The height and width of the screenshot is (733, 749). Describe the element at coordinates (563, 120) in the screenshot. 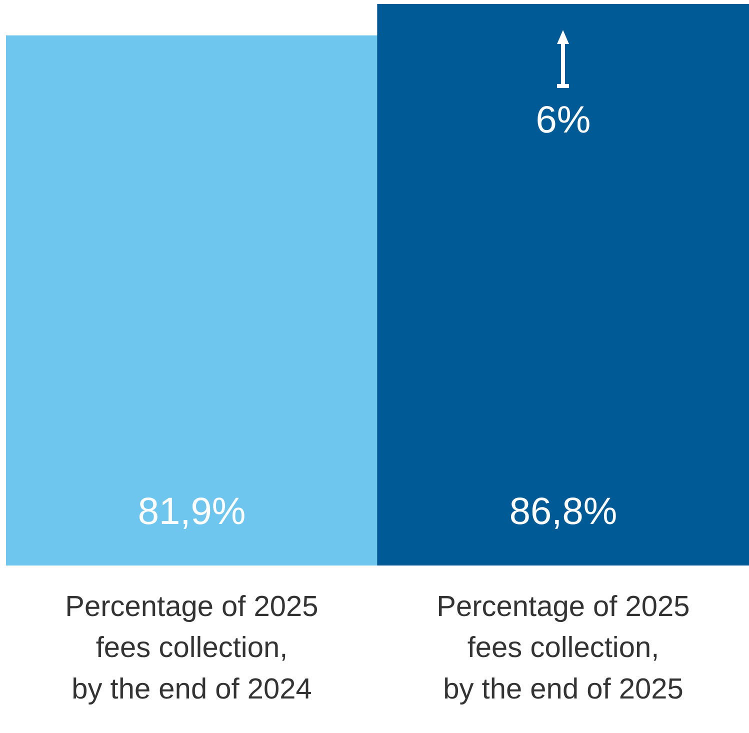

I see `annotation: 6%` at that location.